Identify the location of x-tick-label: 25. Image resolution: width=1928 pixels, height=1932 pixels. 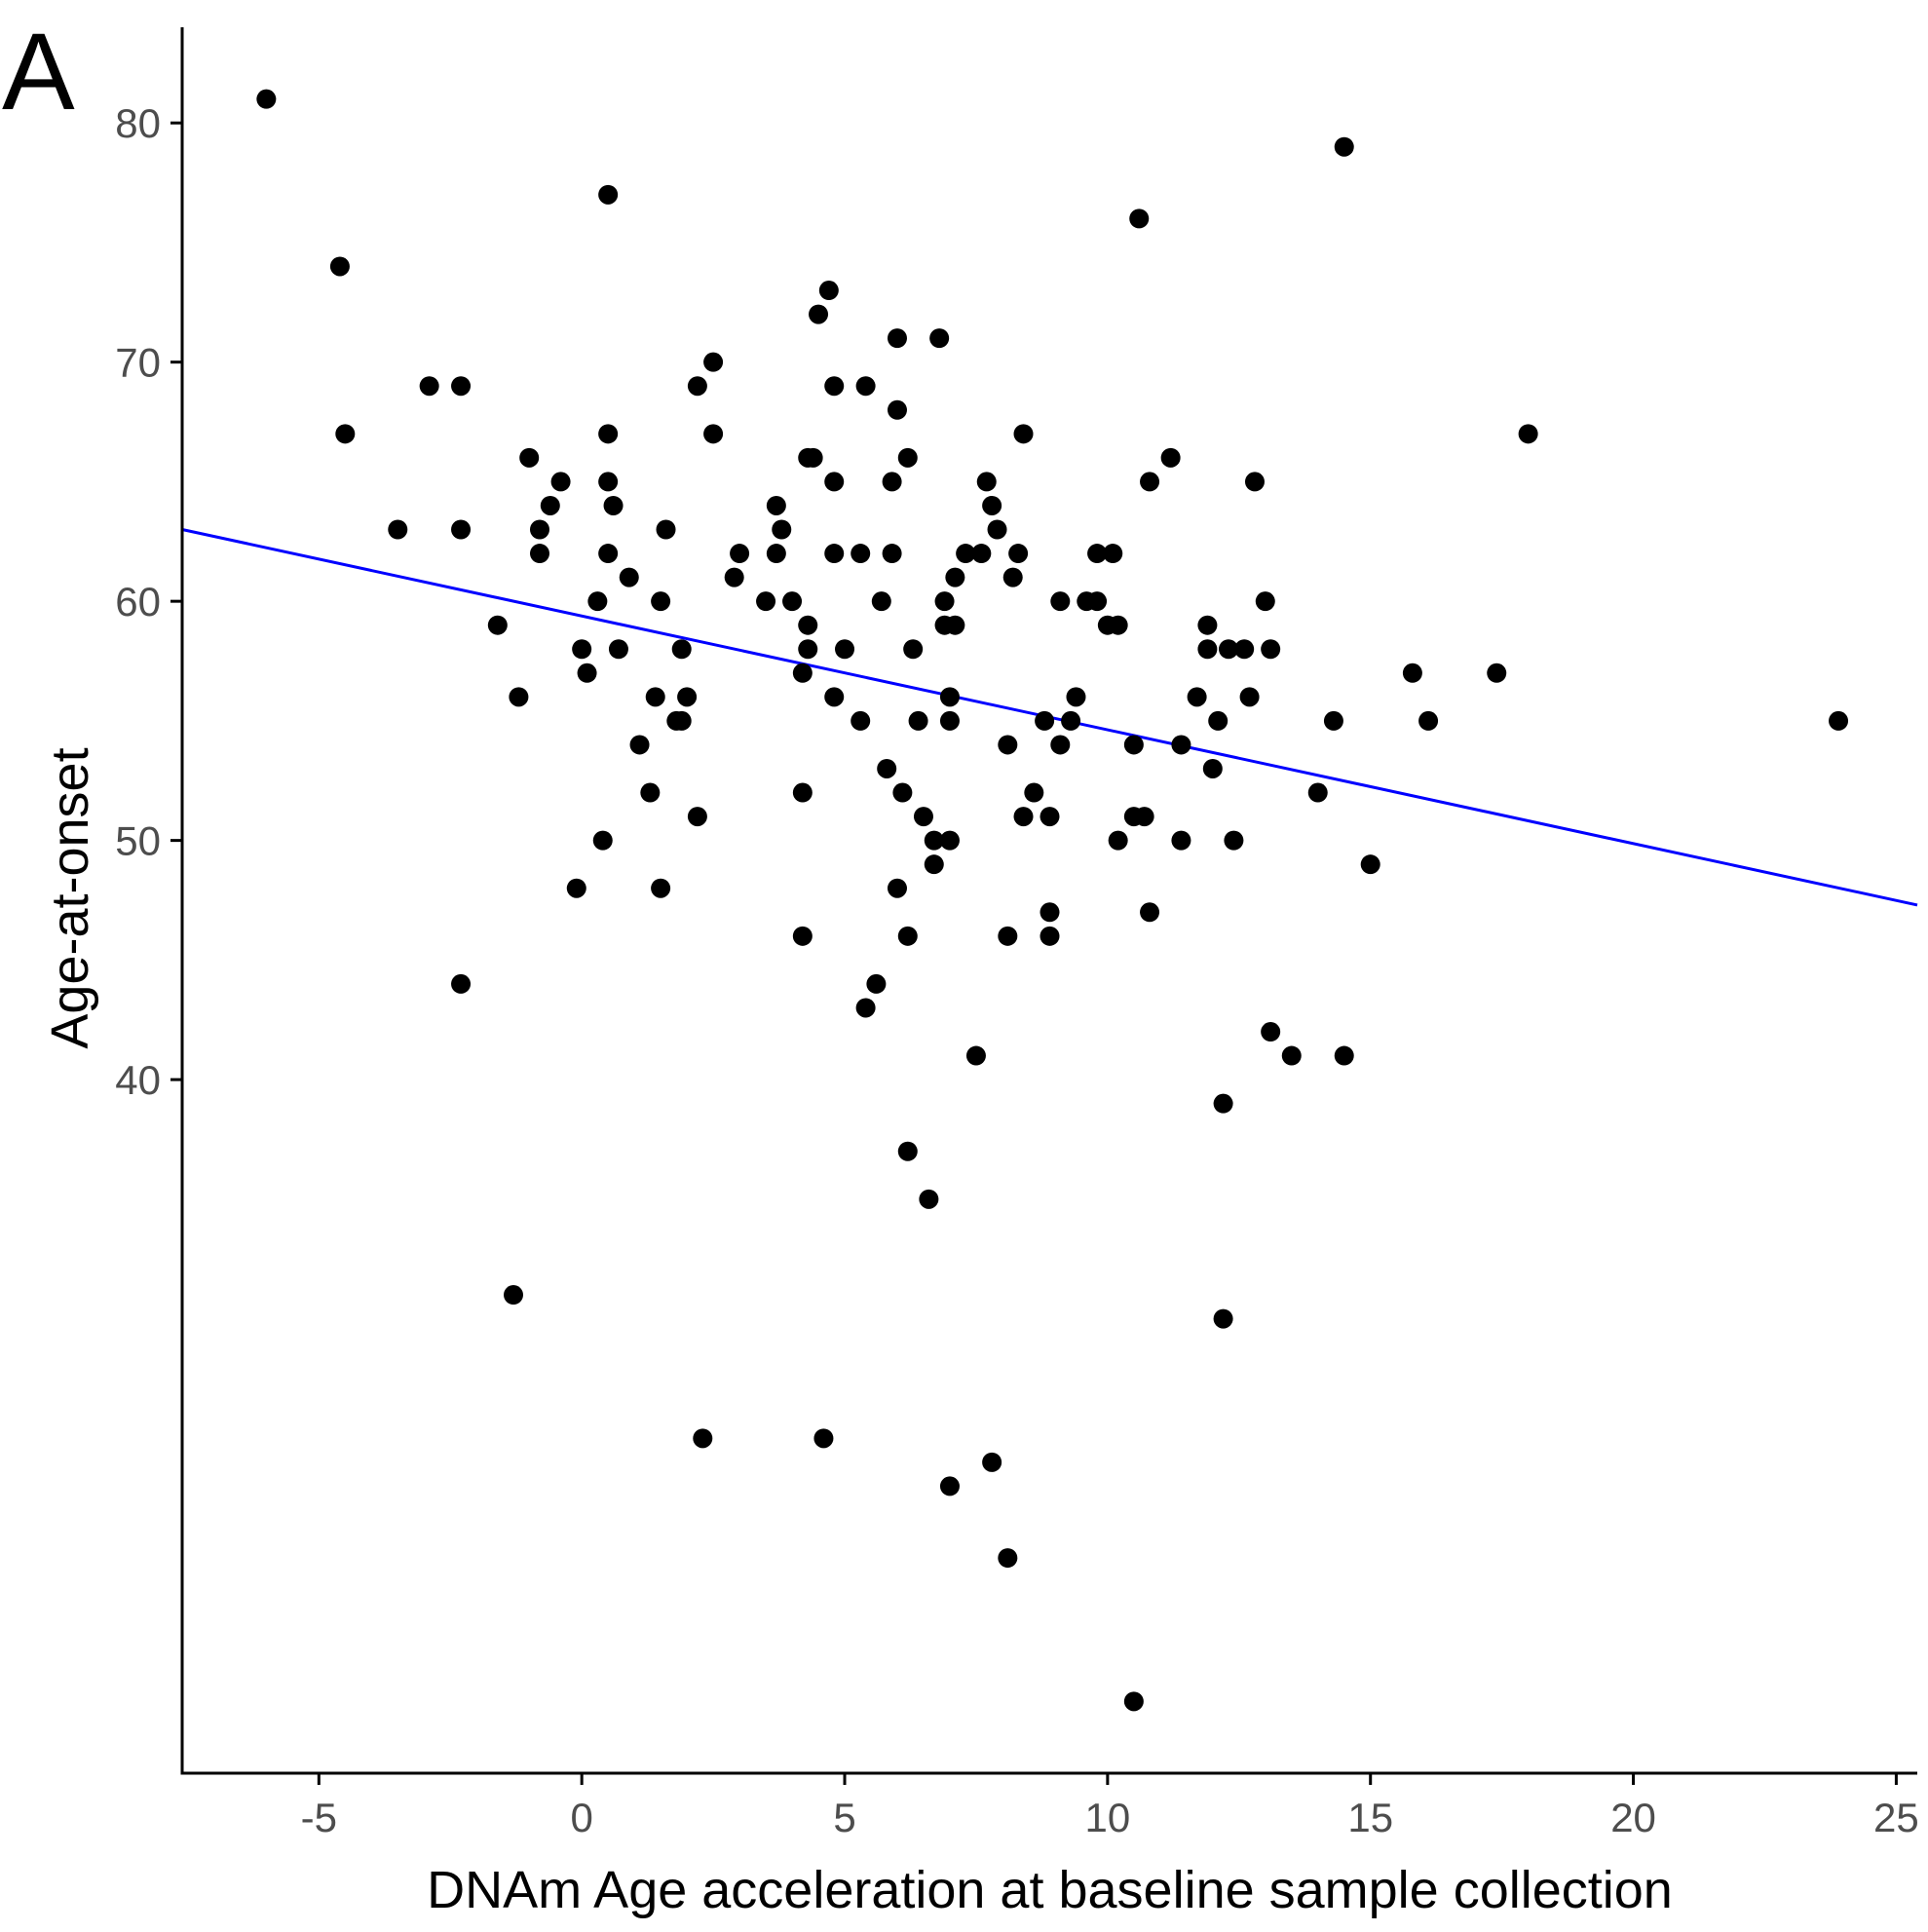
(1896, 1817).